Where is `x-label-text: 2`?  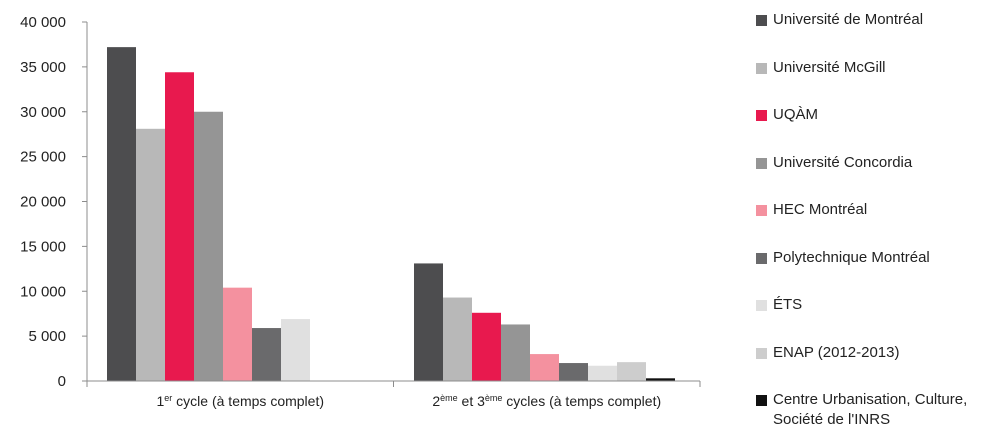
x-label-text: 2 is located at coordinates (436, 401).